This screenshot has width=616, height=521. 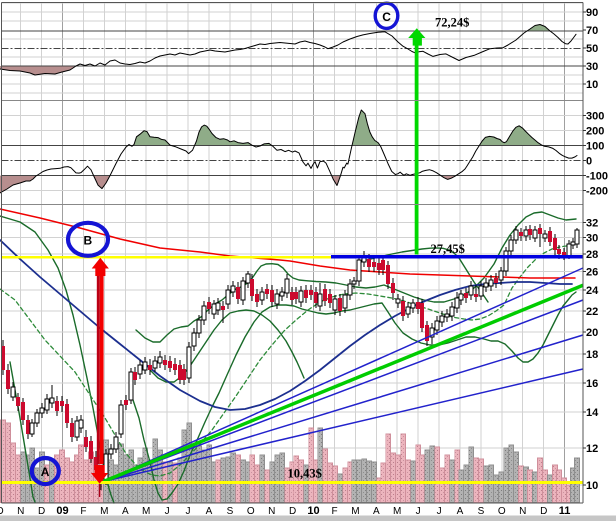 I want to click on svg-text: 200, so click(x=595, y=132).